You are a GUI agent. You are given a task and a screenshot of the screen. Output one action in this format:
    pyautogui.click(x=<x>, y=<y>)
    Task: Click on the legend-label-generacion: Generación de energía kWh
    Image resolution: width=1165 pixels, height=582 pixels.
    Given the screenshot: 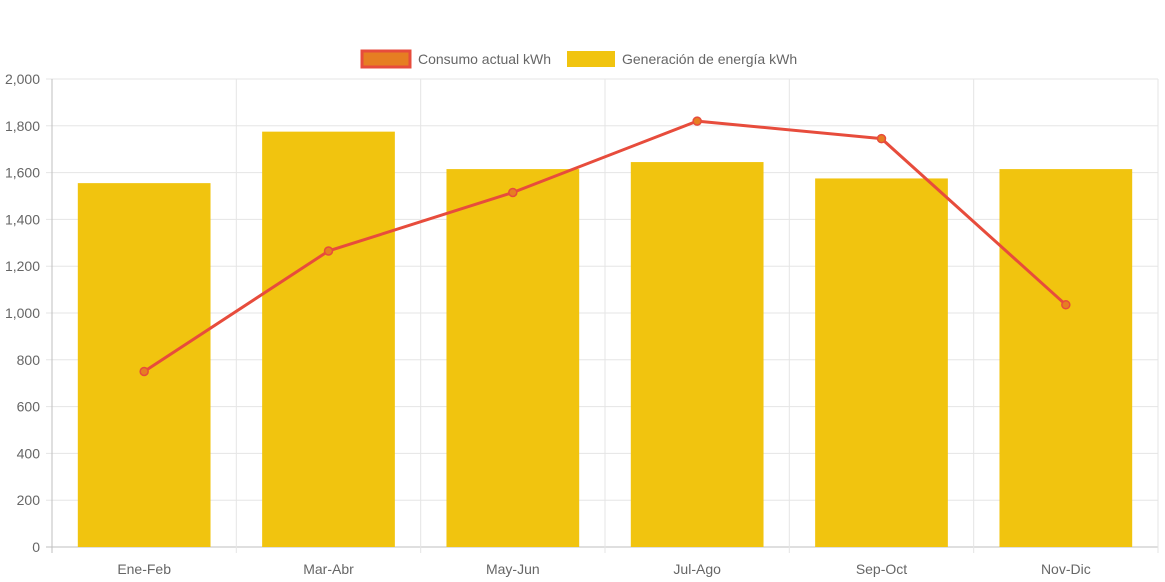 What is the action you would take?
    pyautogui.click(x=709, y=59)
    